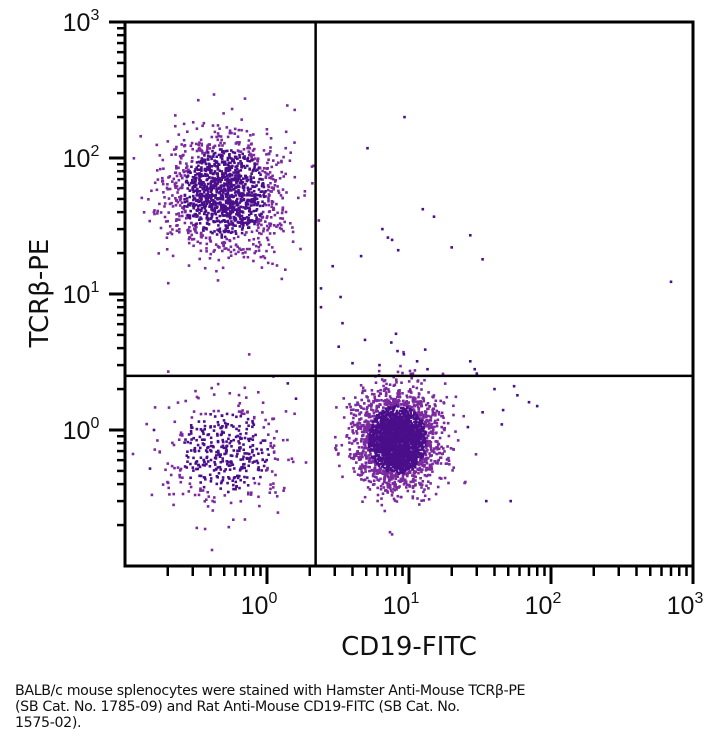  Describe the element at coordinates (48, 723) in the screenshot. I see `caption-line-3: 1575-02).` at that location.